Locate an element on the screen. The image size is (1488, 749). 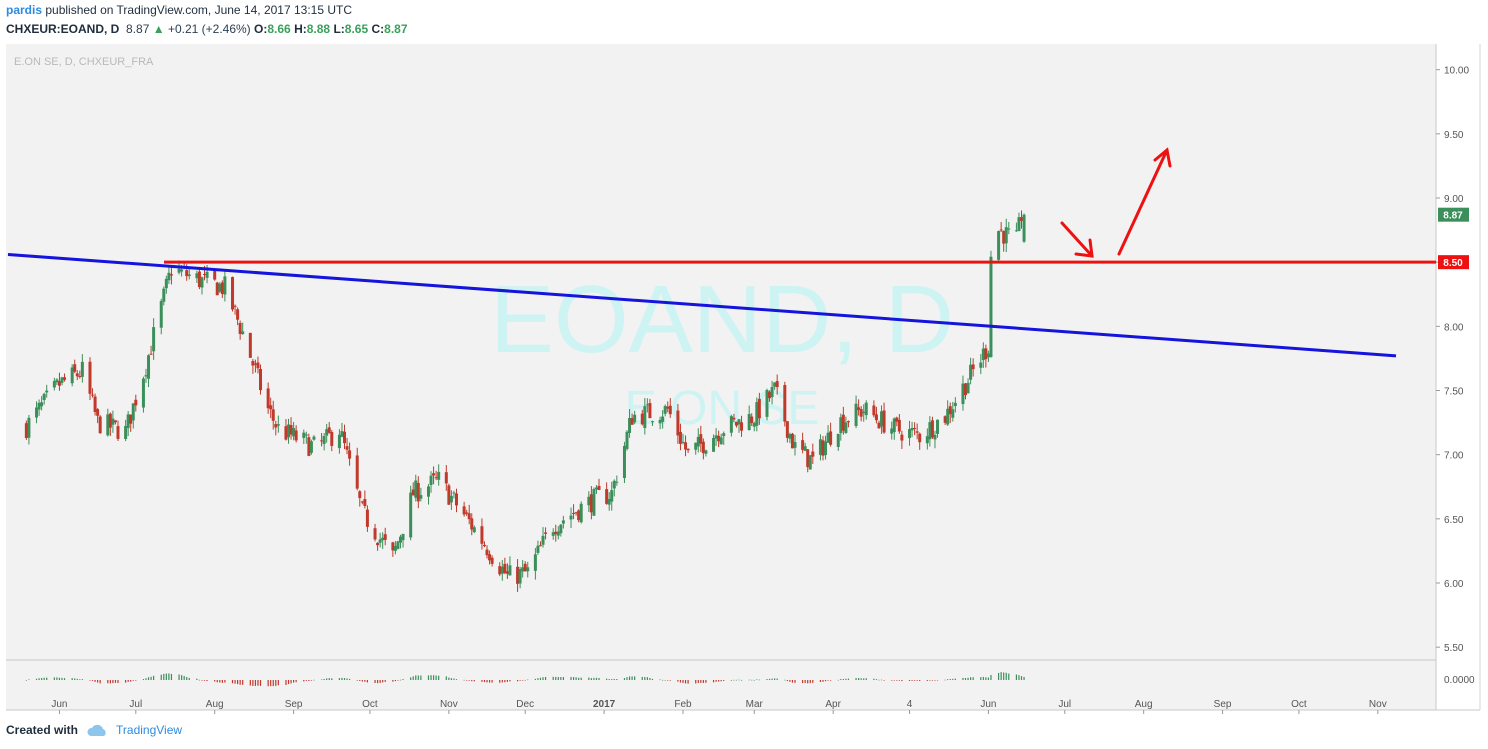
time-tick-label: Sep is located at coordinates (1223, 704).